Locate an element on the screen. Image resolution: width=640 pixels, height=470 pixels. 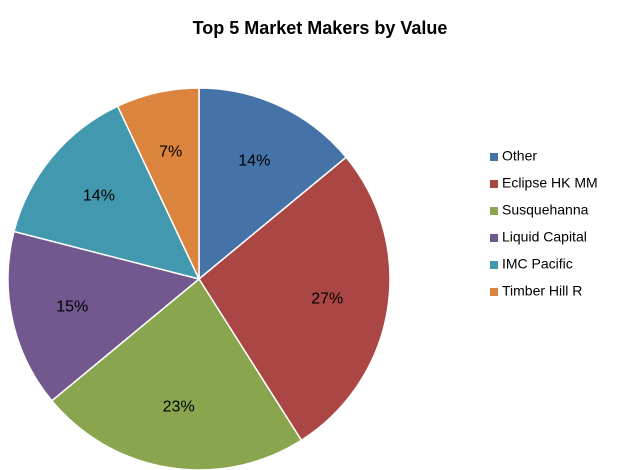
legend-label: Eclipse HK MM is located at coordinates (550, 183).